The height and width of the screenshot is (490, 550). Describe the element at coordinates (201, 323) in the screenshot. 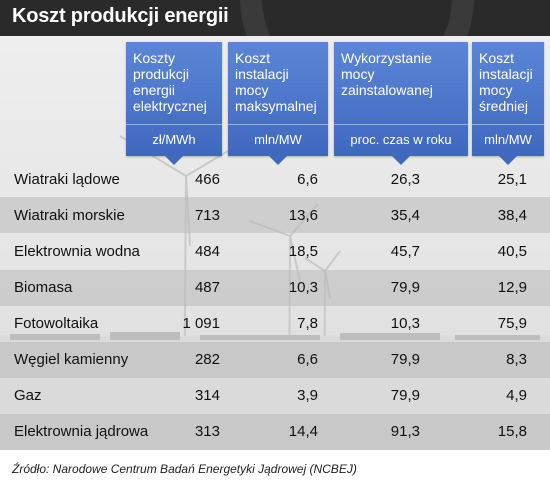

I see `table-cell: 1 091` at that location.